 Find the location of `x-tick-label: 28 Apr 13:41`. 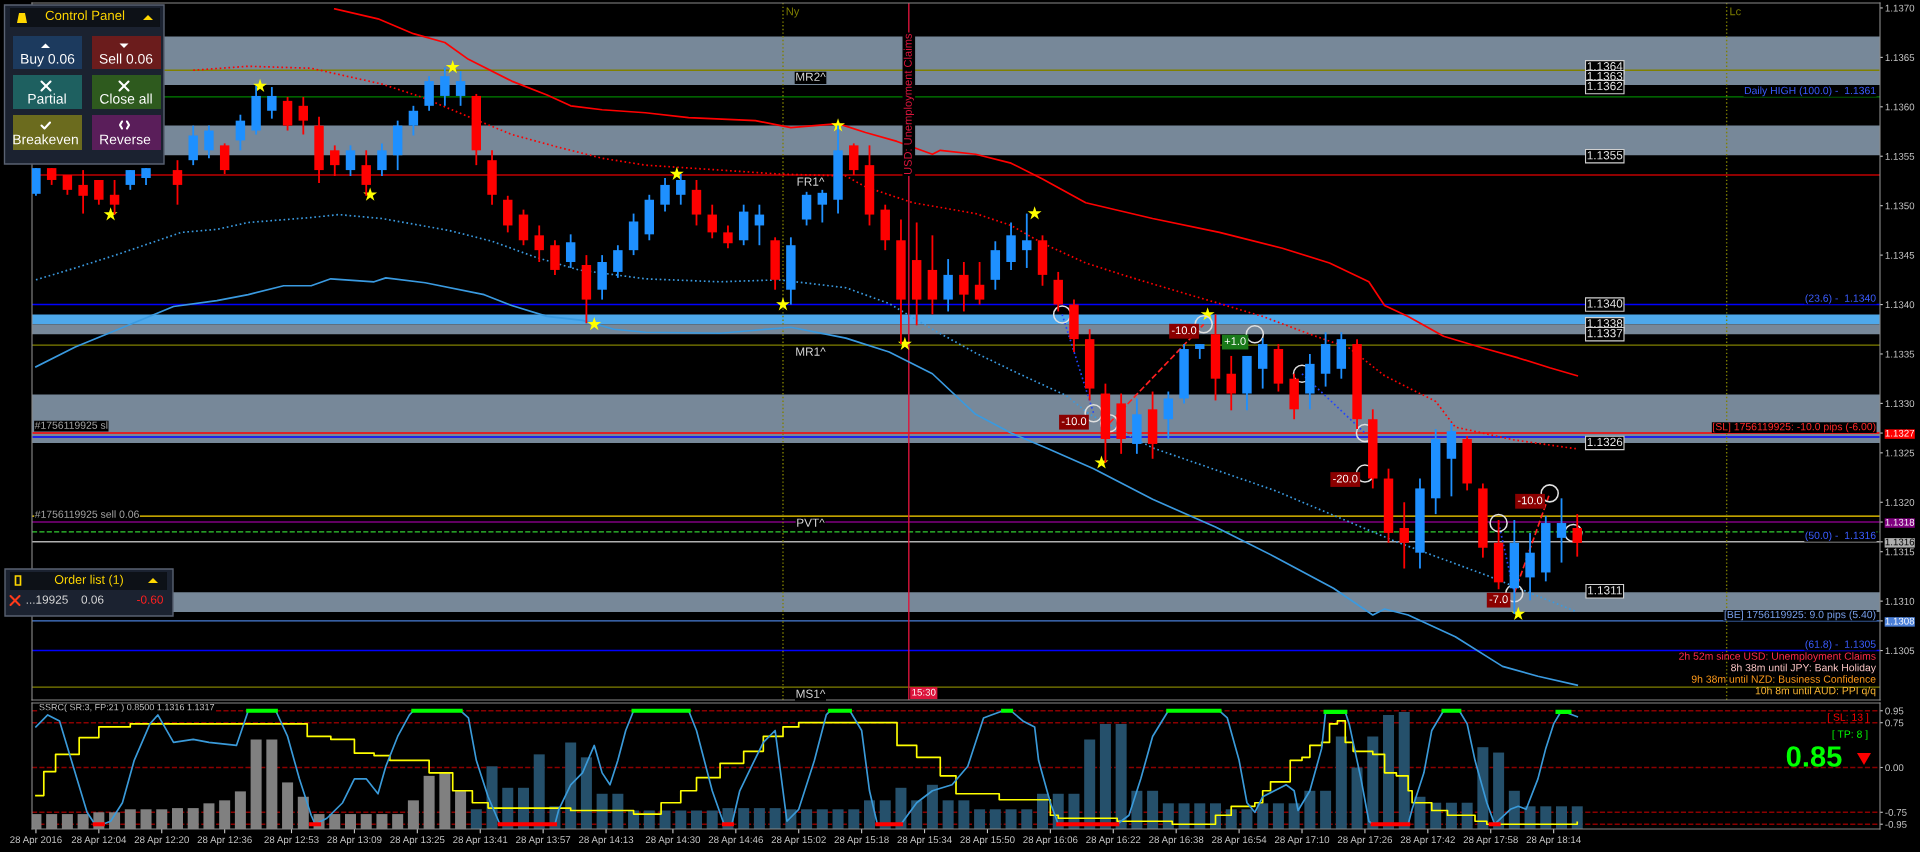

x-tick-label: 28 Apr 13:41 is located at coordinates (480, 841).